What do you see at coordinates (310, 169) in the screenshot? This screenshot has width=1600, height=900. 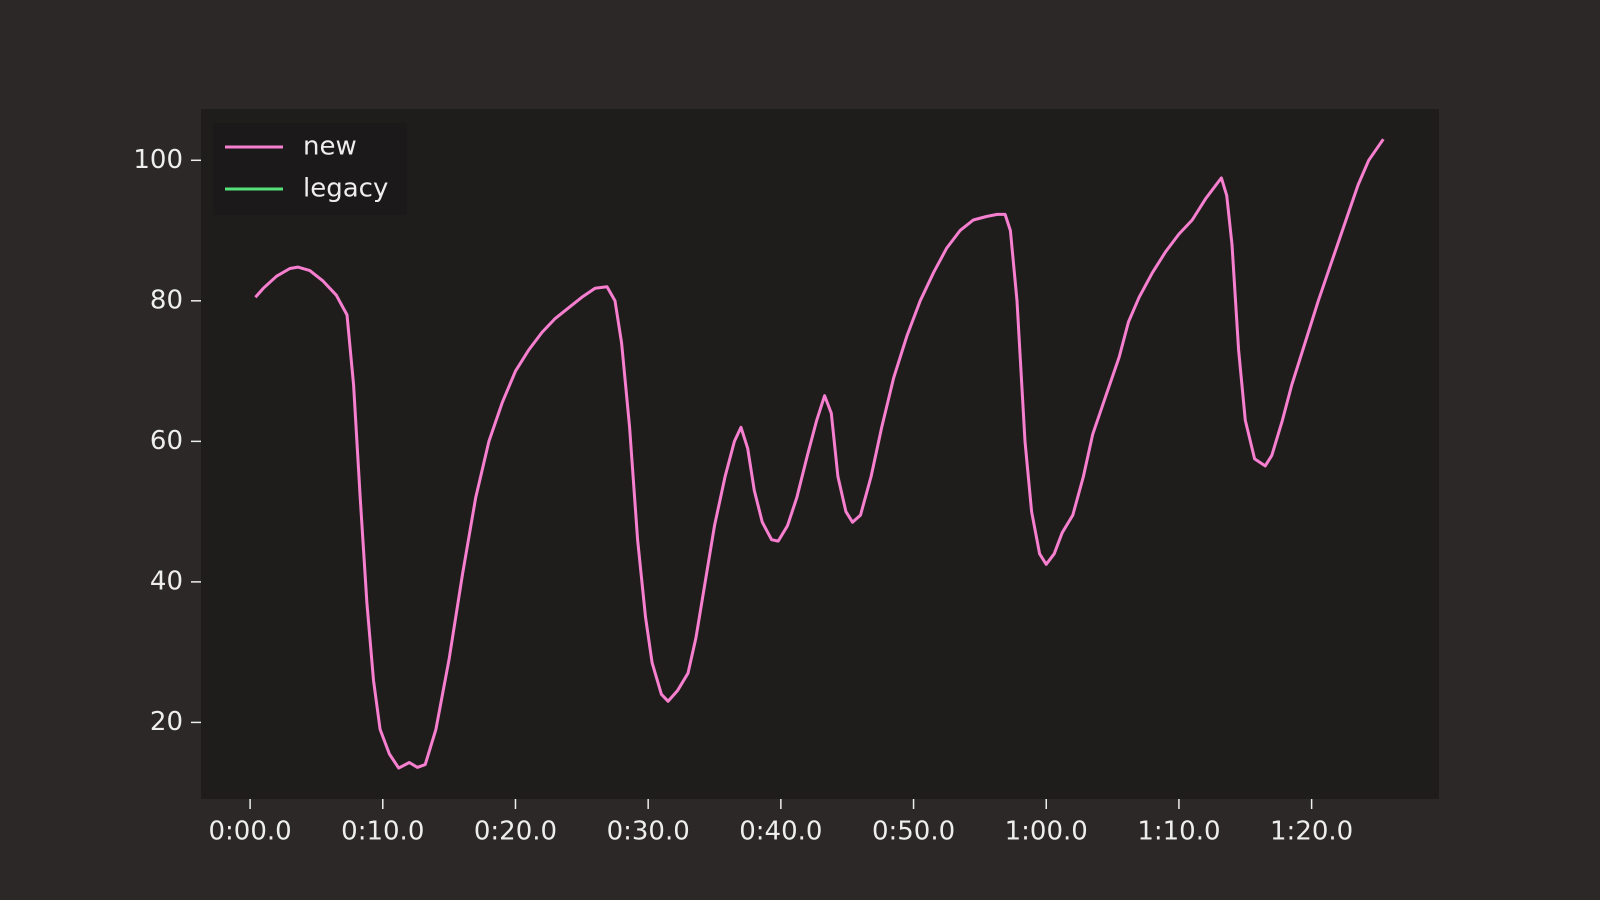 I see `legend-box` at bounding box center [310, 169].